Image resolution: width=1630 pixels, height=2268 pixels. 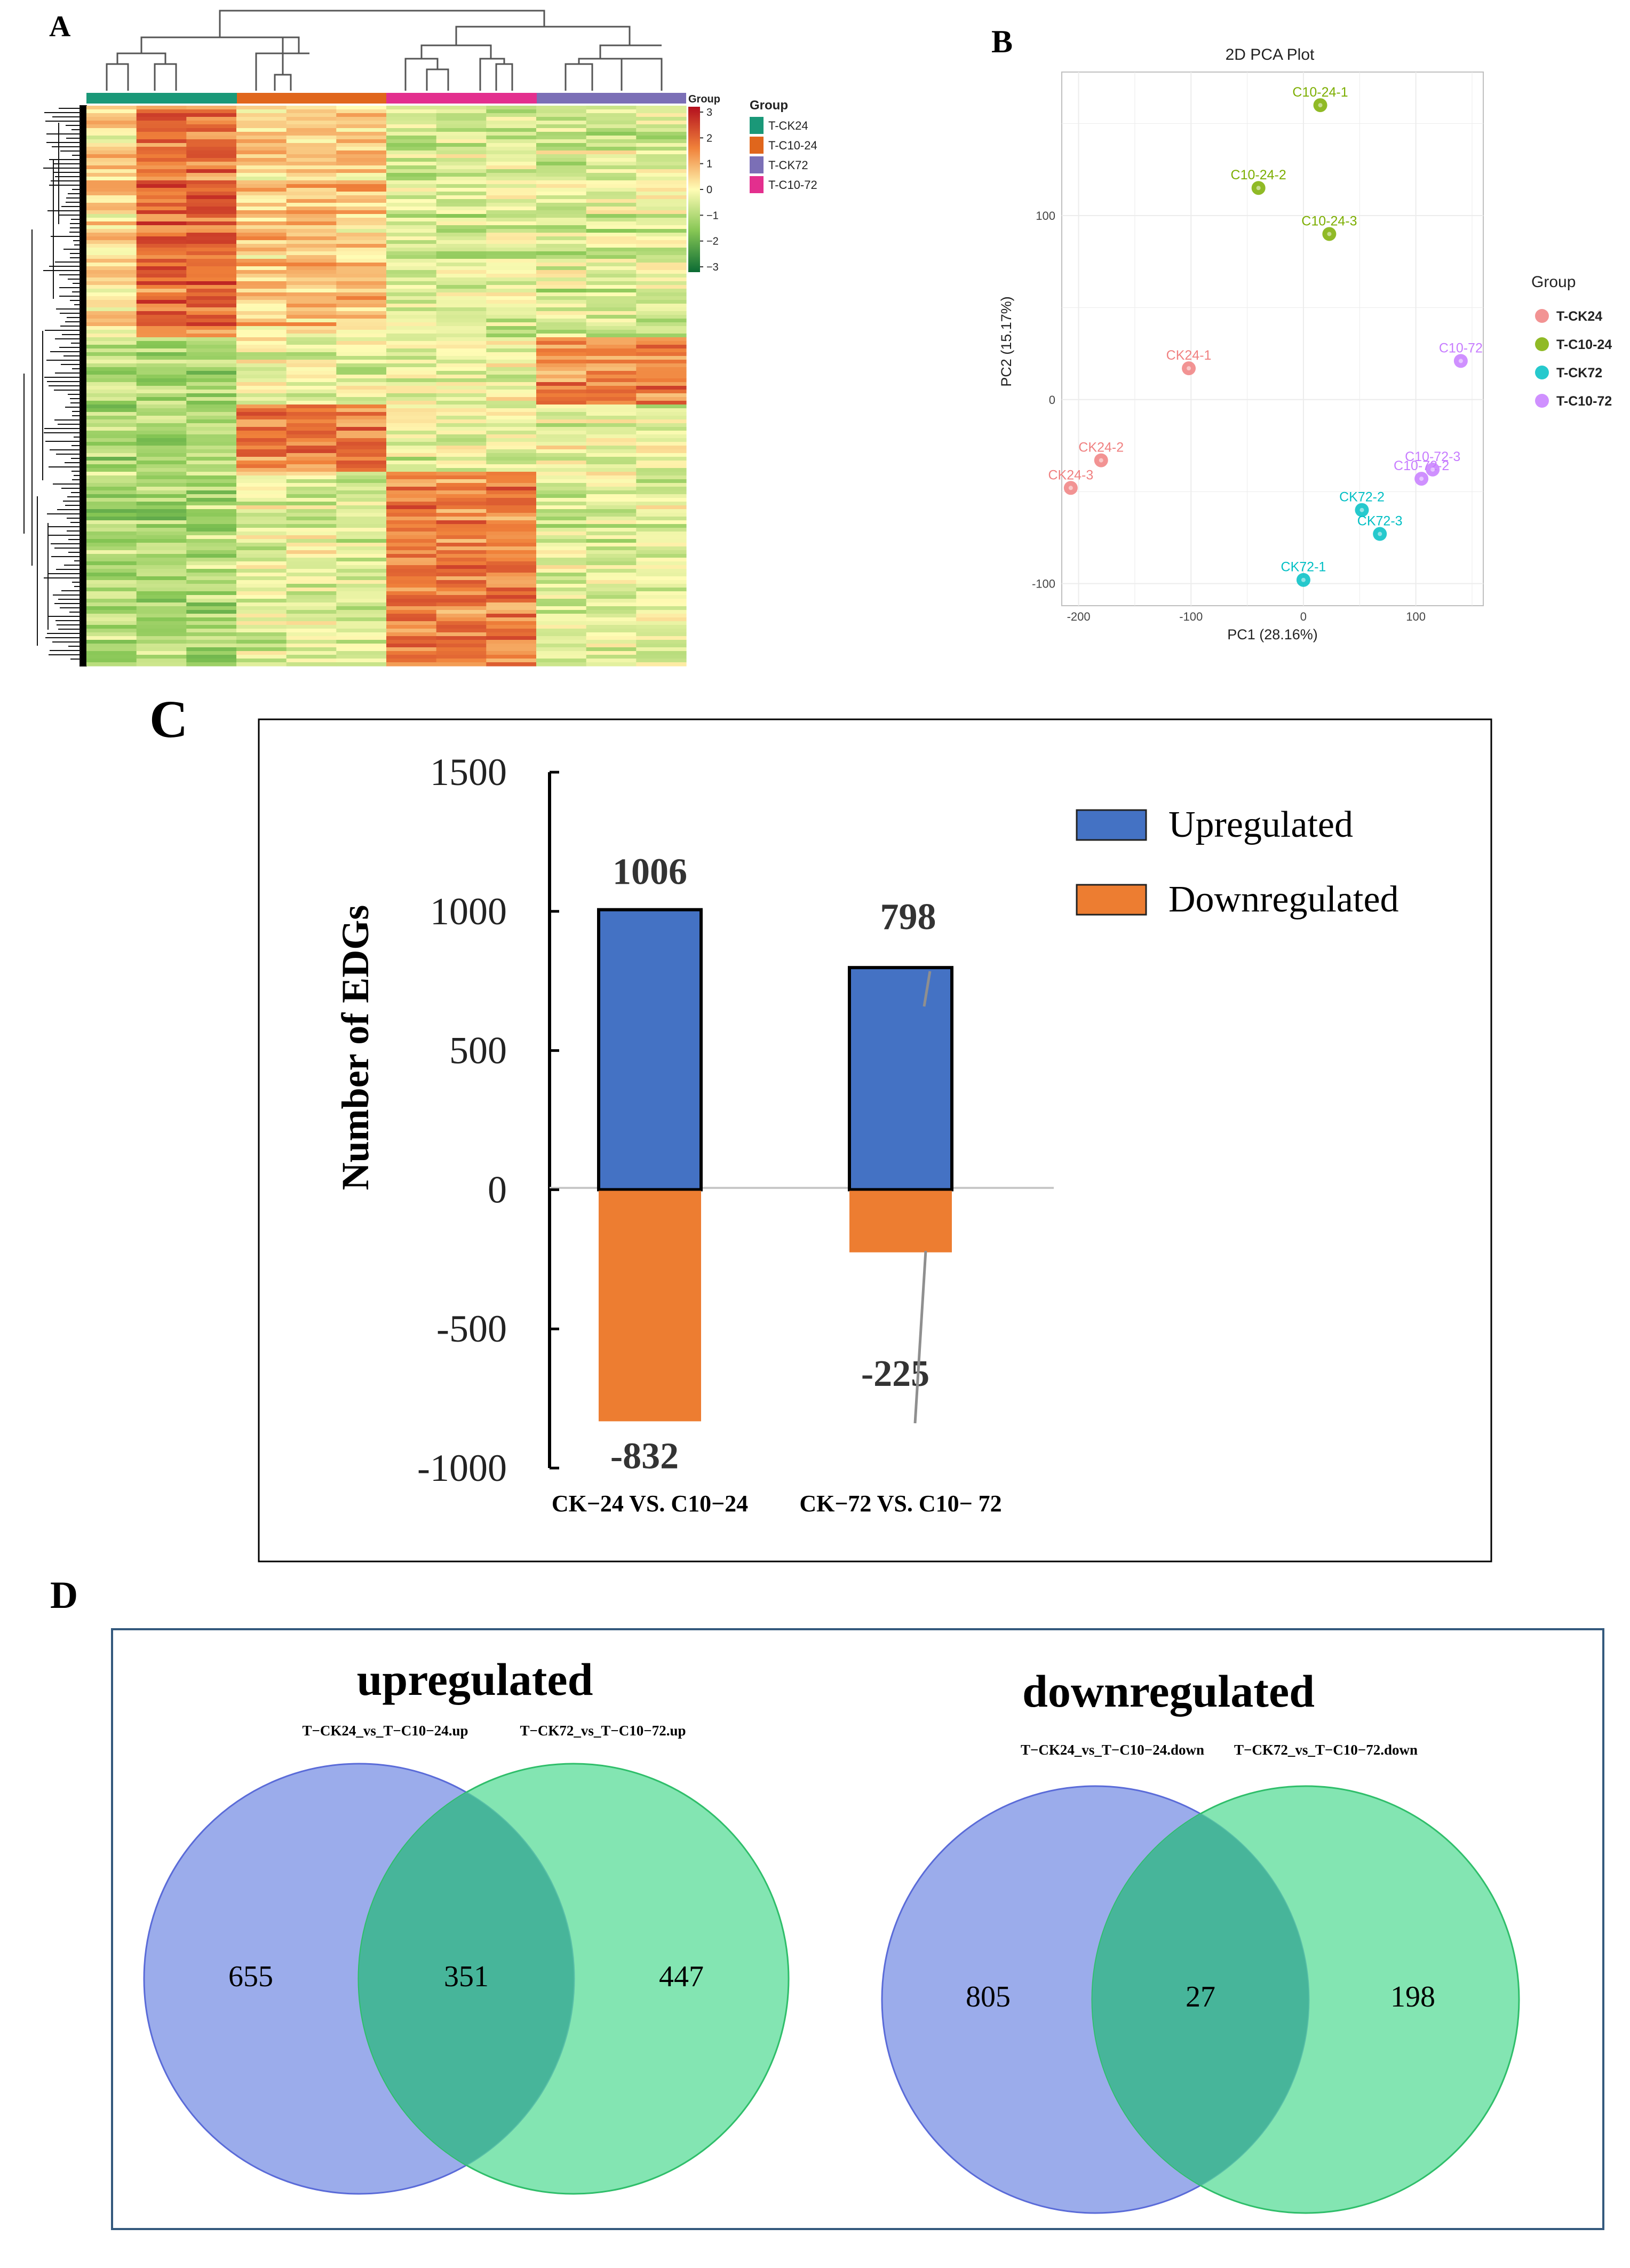 I want to click on legend-label-upregulated: Upregulated, so click(x=1260, y=824).